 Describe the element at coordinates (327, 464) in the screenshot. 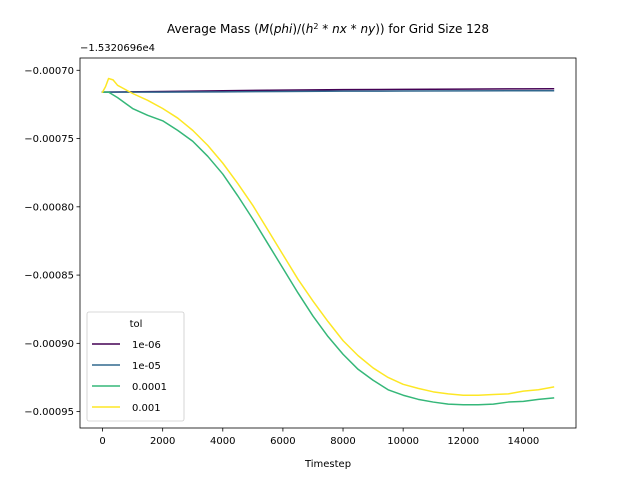

I see `x-axis-label: Timestep` at that location.